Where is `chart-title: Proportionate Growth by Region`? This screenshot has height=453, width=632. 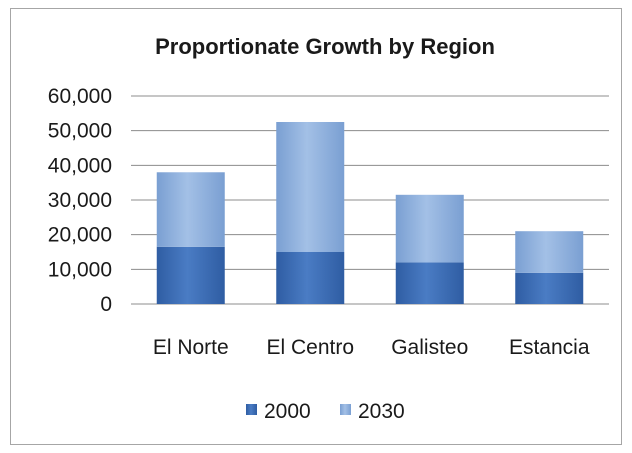 chart-title: Proportionate Growth by Region is located at coordinates (325, 46).